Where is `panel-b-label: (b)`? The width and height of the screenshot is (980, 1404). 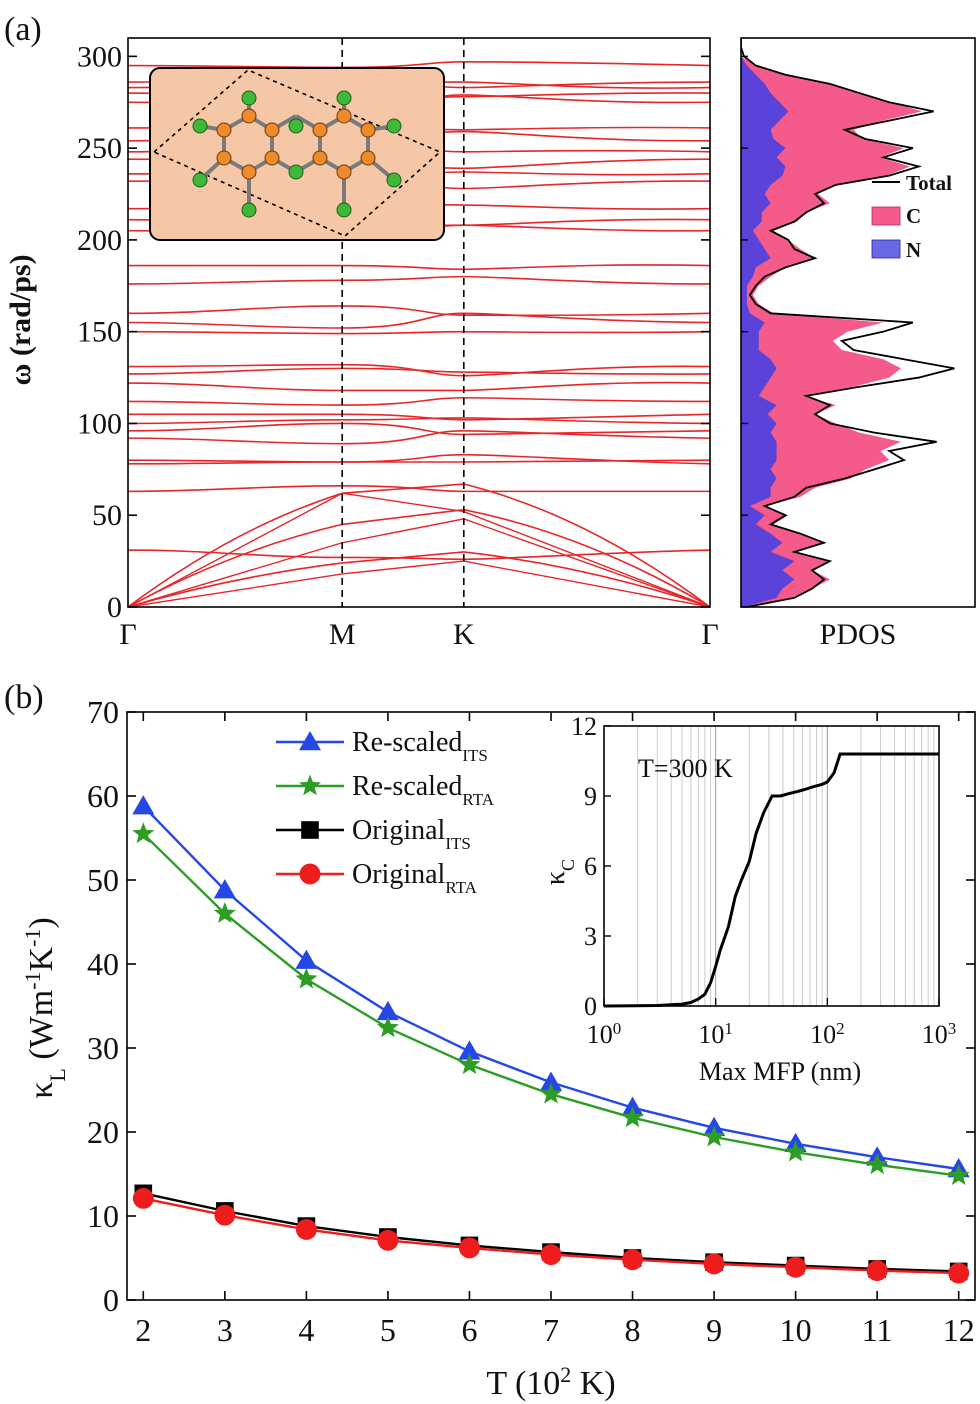 panel-b-label: (b) is located at coordinates (24, 697).